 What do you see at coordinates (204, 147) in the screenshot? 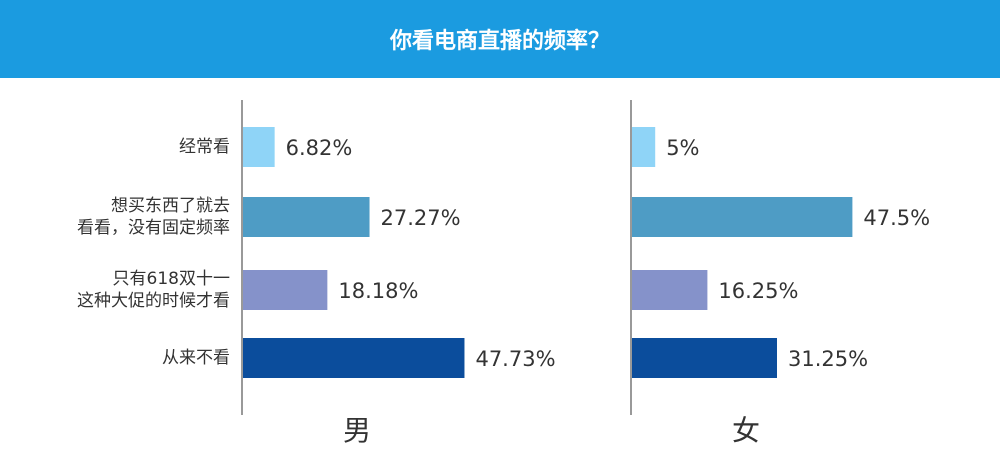
I see `category-label: 经常看` at bounding box center [204, 147].